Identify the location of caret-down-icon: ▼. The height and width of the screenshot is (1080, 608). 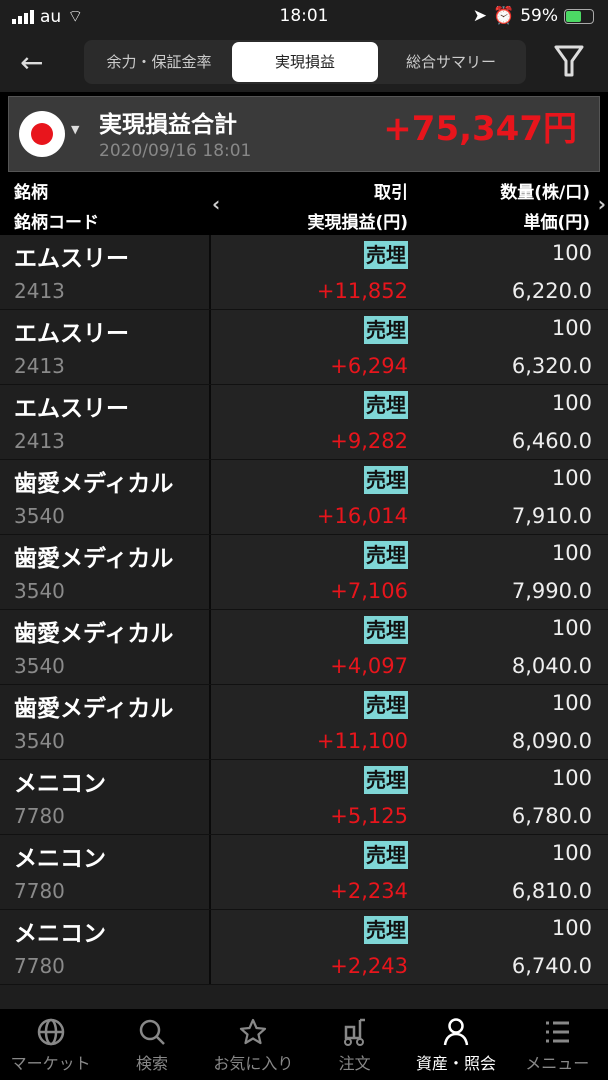
(75, 129).